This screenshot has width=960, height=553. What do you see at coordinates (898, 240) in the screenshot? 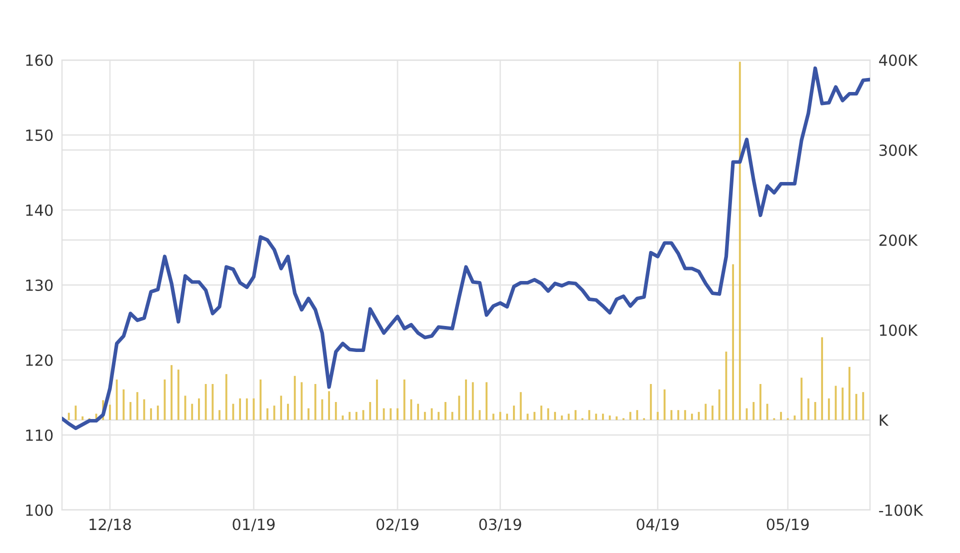
I see `y2-tick-label: 200K` at bounding box center [898, 240].